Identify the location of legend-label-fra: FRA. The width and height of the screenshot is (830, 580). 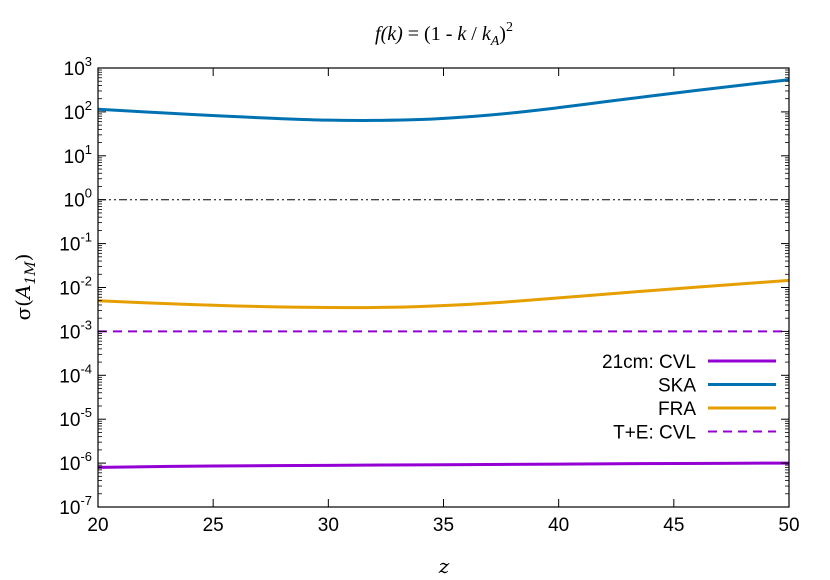
(677, 409).